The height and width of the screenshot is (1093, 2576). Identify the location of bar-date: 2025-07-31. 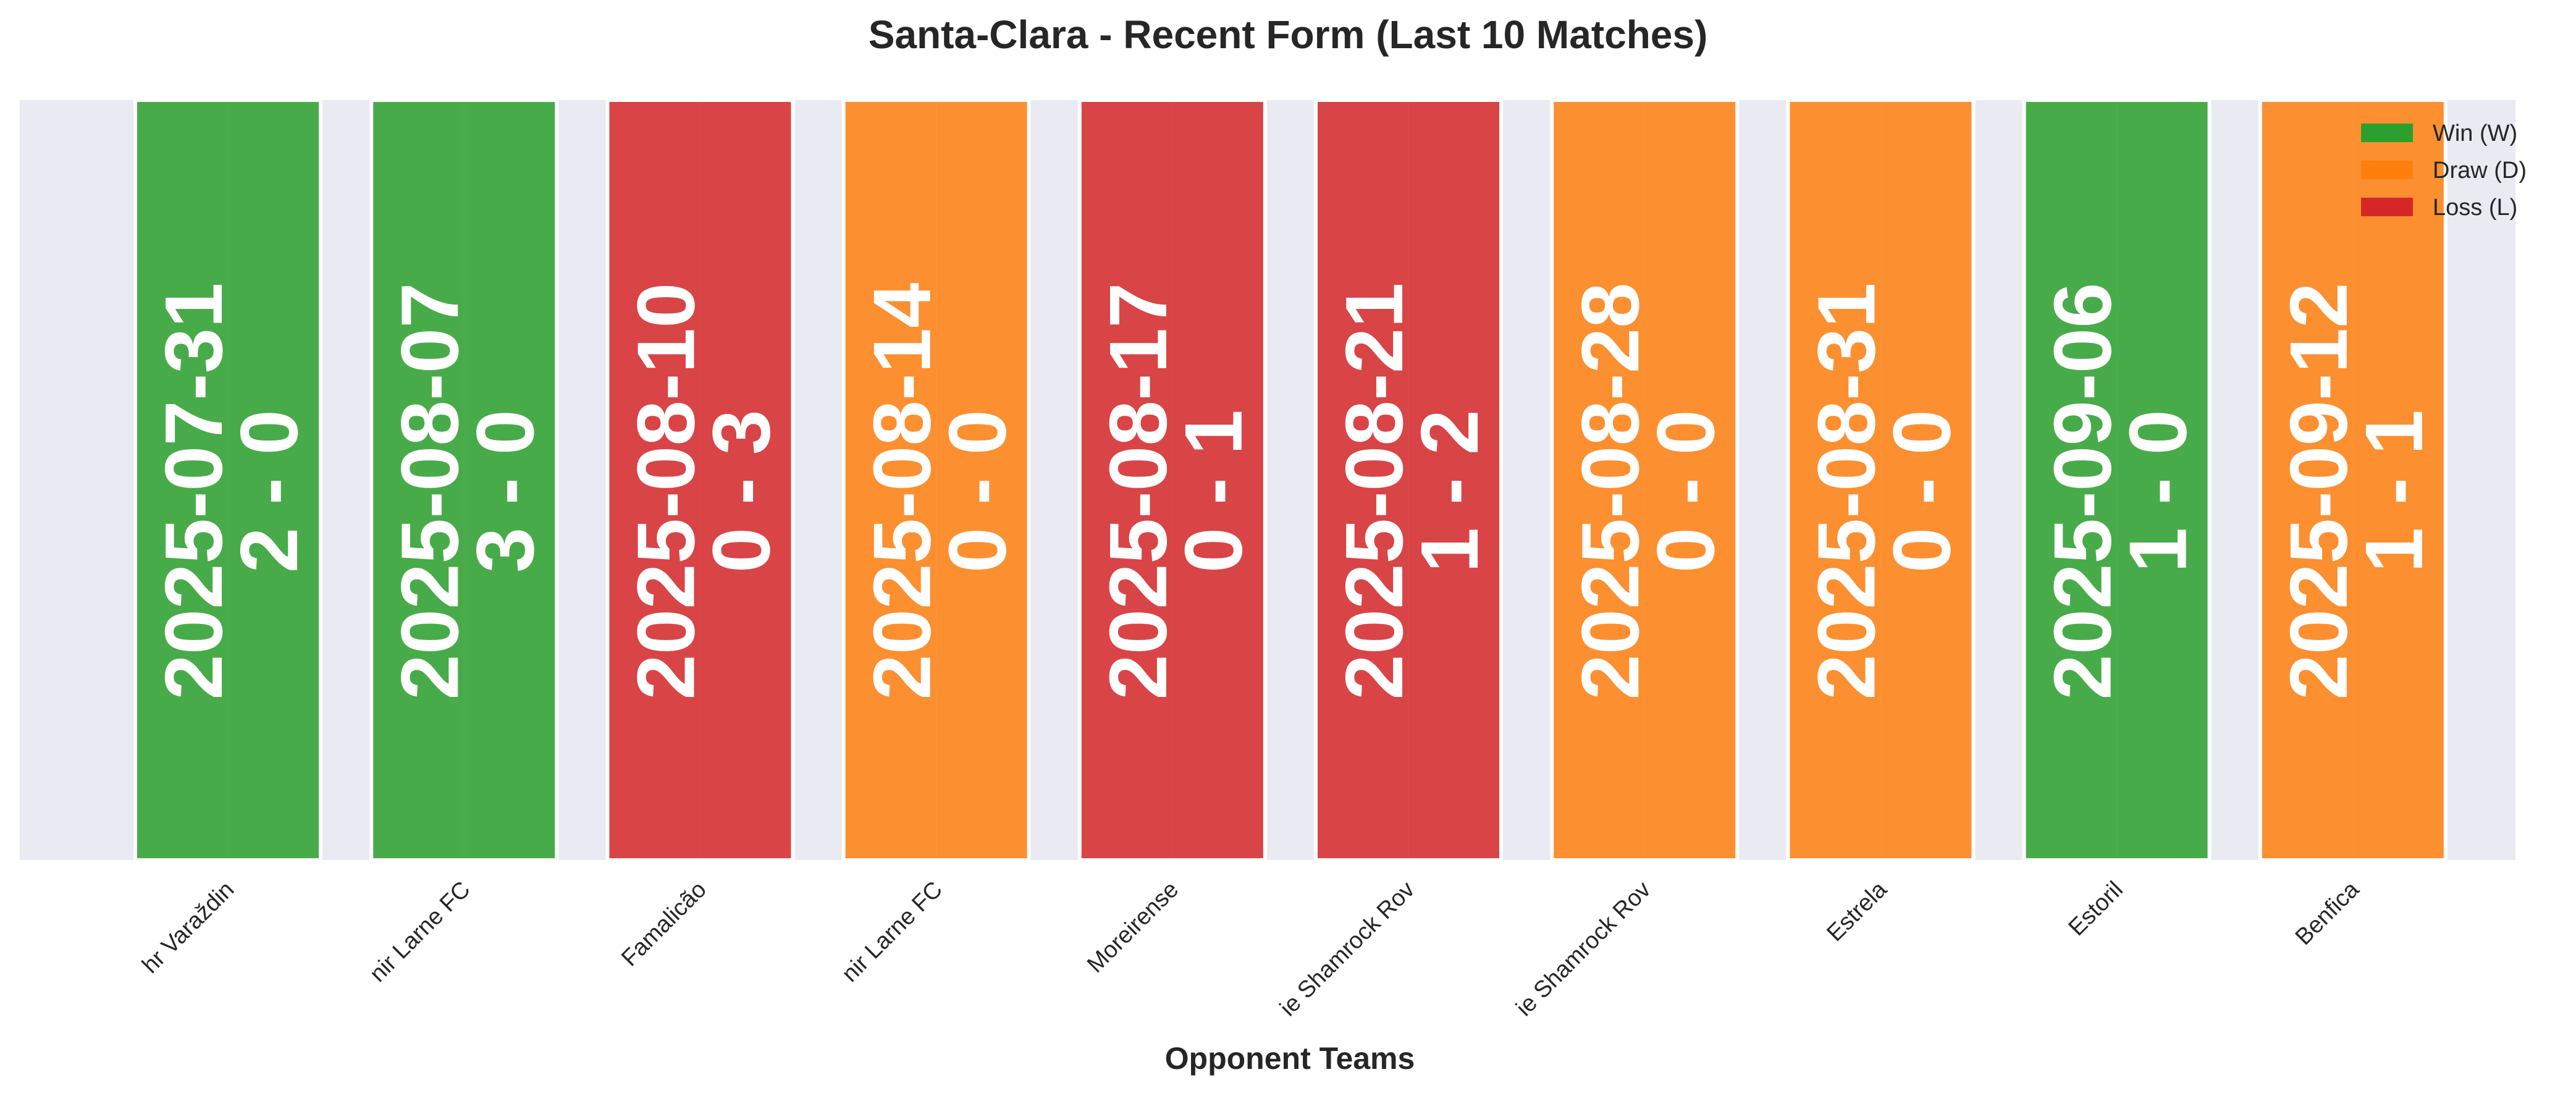
(193, 491).